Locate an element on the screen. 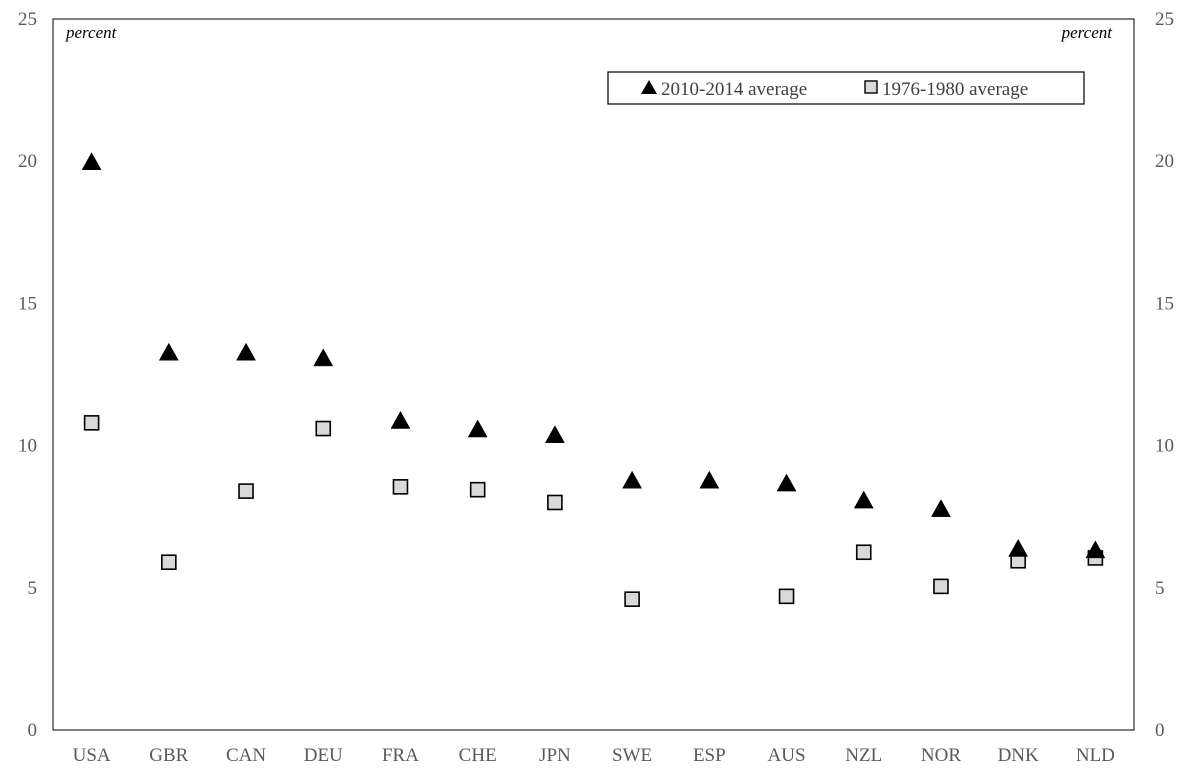 This screenshot has height=774, width=1186. legend-label-2010-2014: 2010-2014 average is located at coordinates (734, 89).